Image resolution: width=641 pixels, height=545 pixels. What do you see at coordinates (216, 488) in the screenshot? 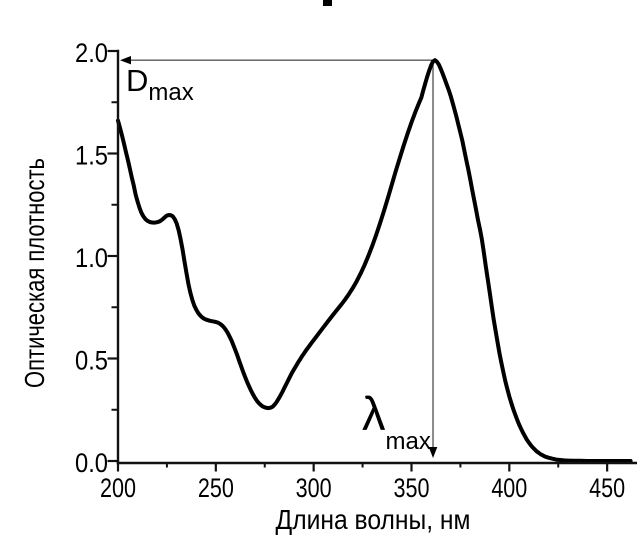
I see `x-tick-label: 250` at bounding box center [216, 488].